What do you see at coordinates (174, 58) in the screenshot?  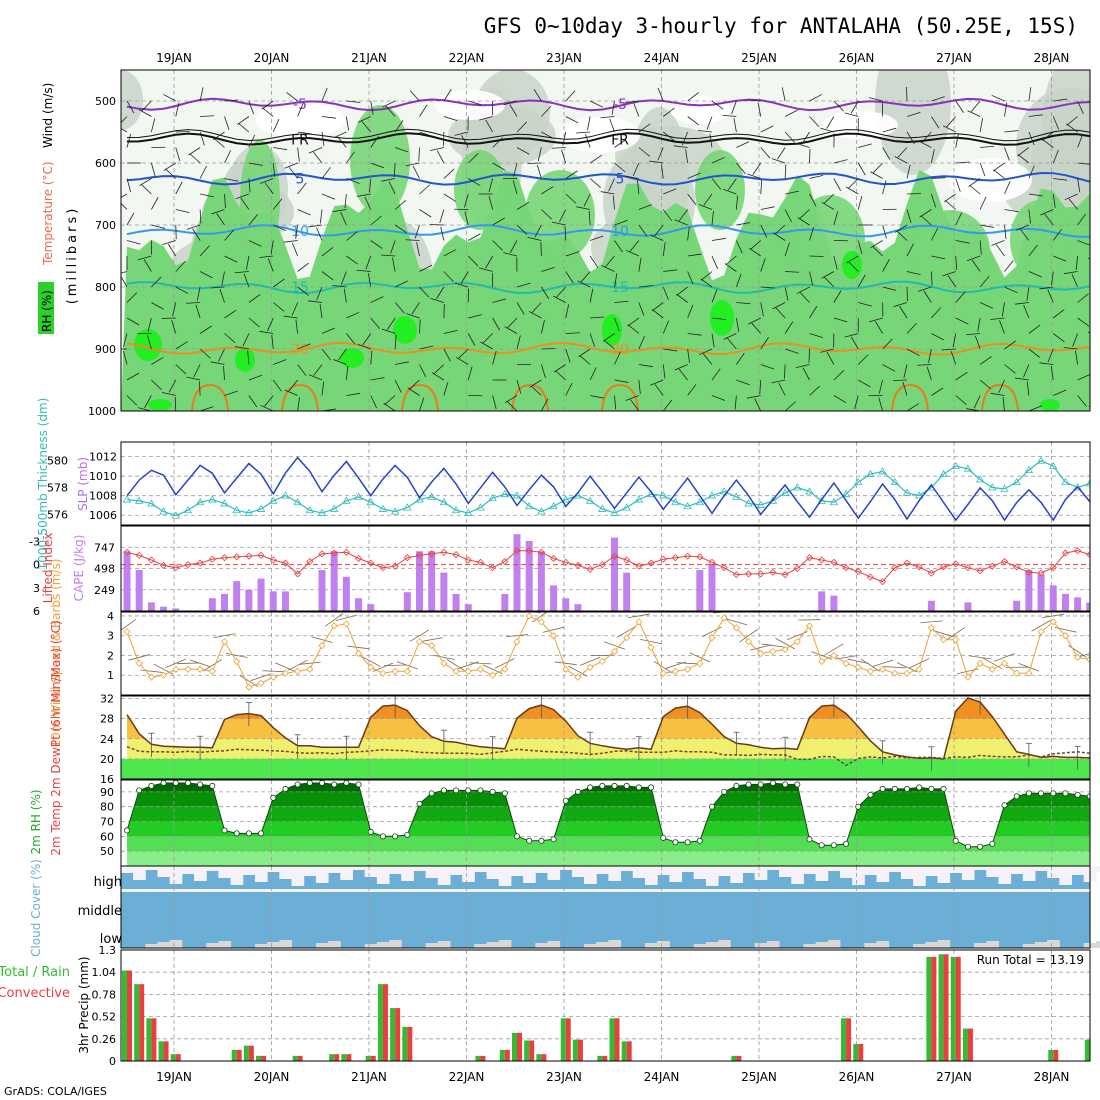 I see `date-label-top: 19JAN` at bounding box center [174, 58].